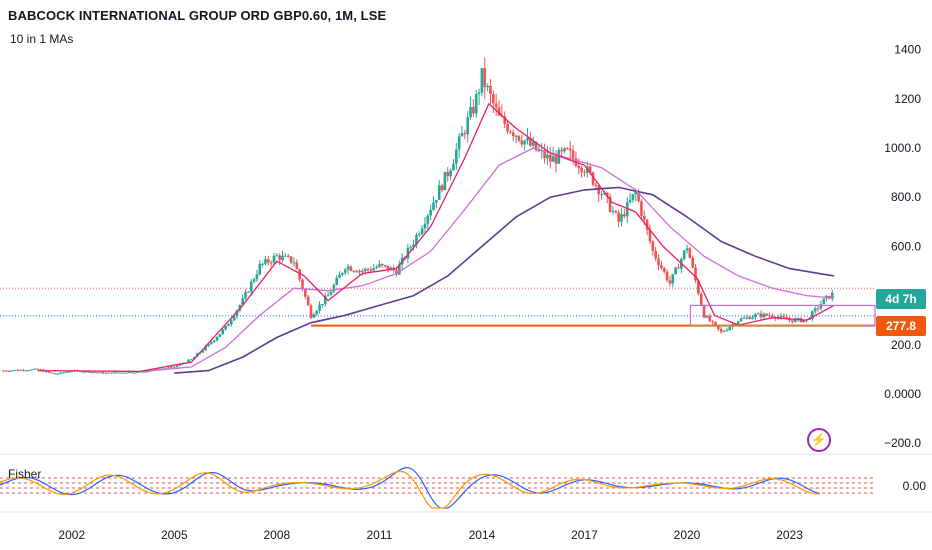 This screenshot has height=550, width=932. What do you see at coordinates (819, 440) in the screenshot?
I see `lightning-icon: ⚡` at bounding box center [819, 440].